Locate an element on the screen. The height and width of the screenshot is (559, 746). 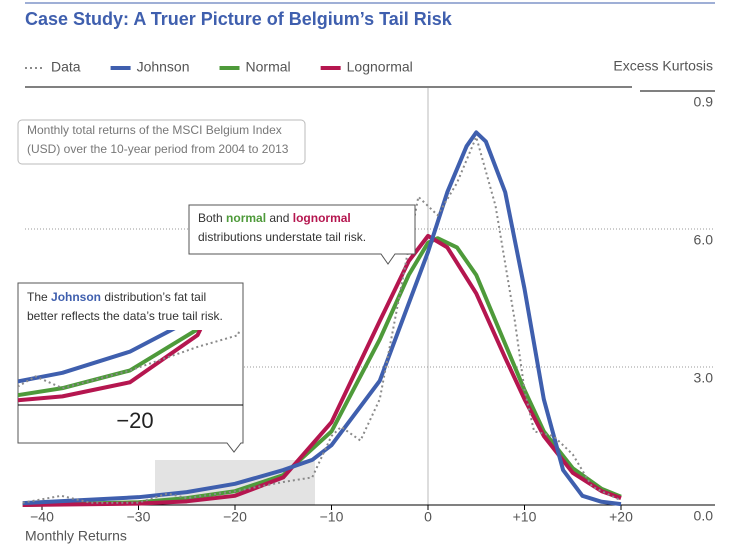
annotation-part: Johnson is located at coordinates (76, 297).